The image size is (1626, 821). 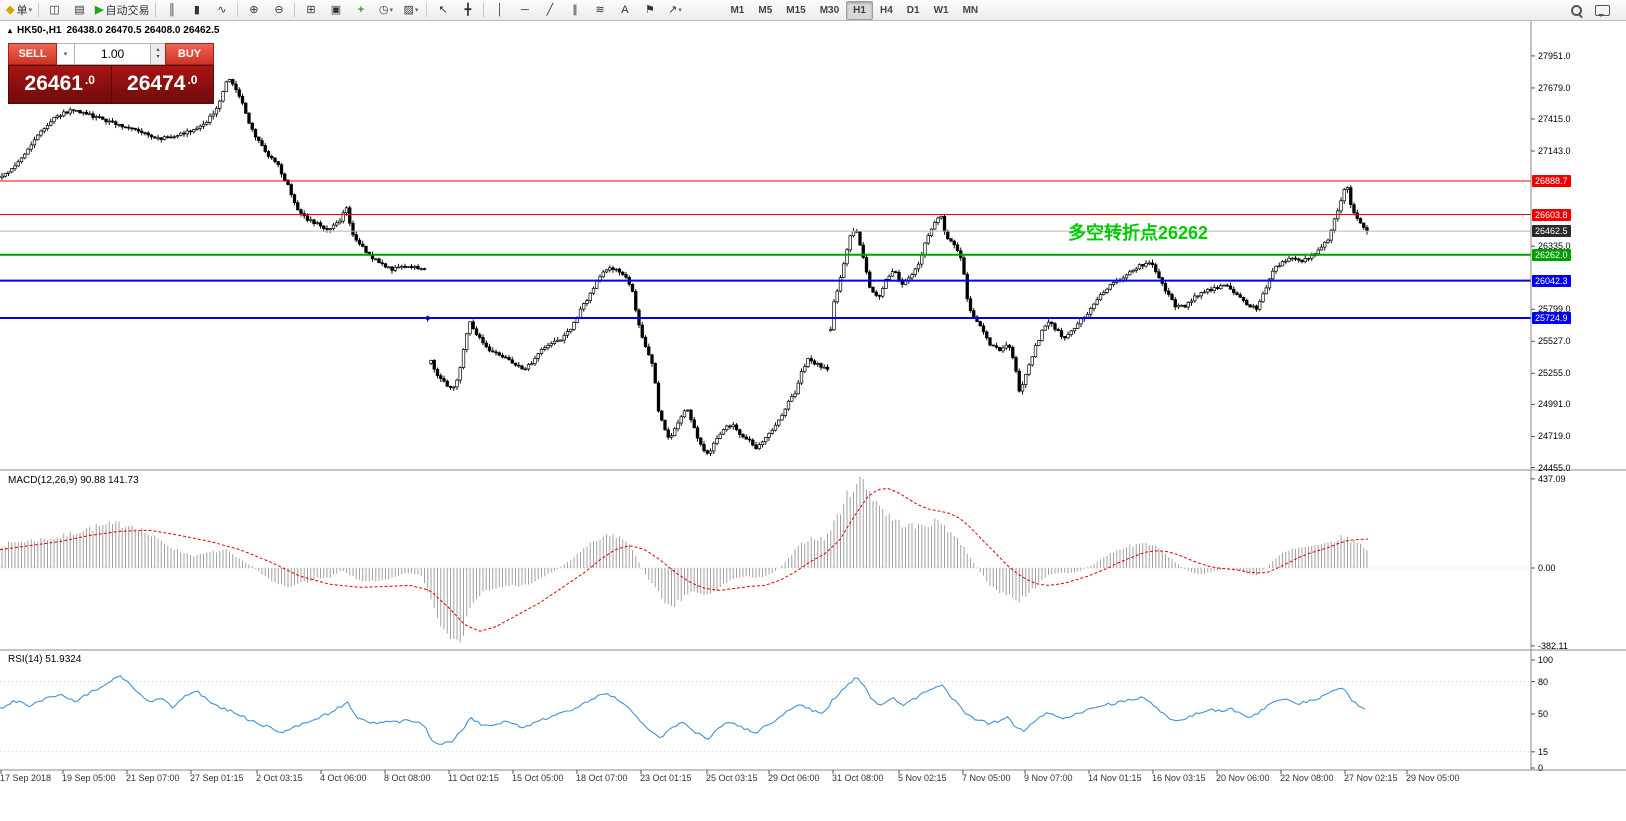 I want to click on buy-price-button: 26474.0, so click(x=162, y=84).